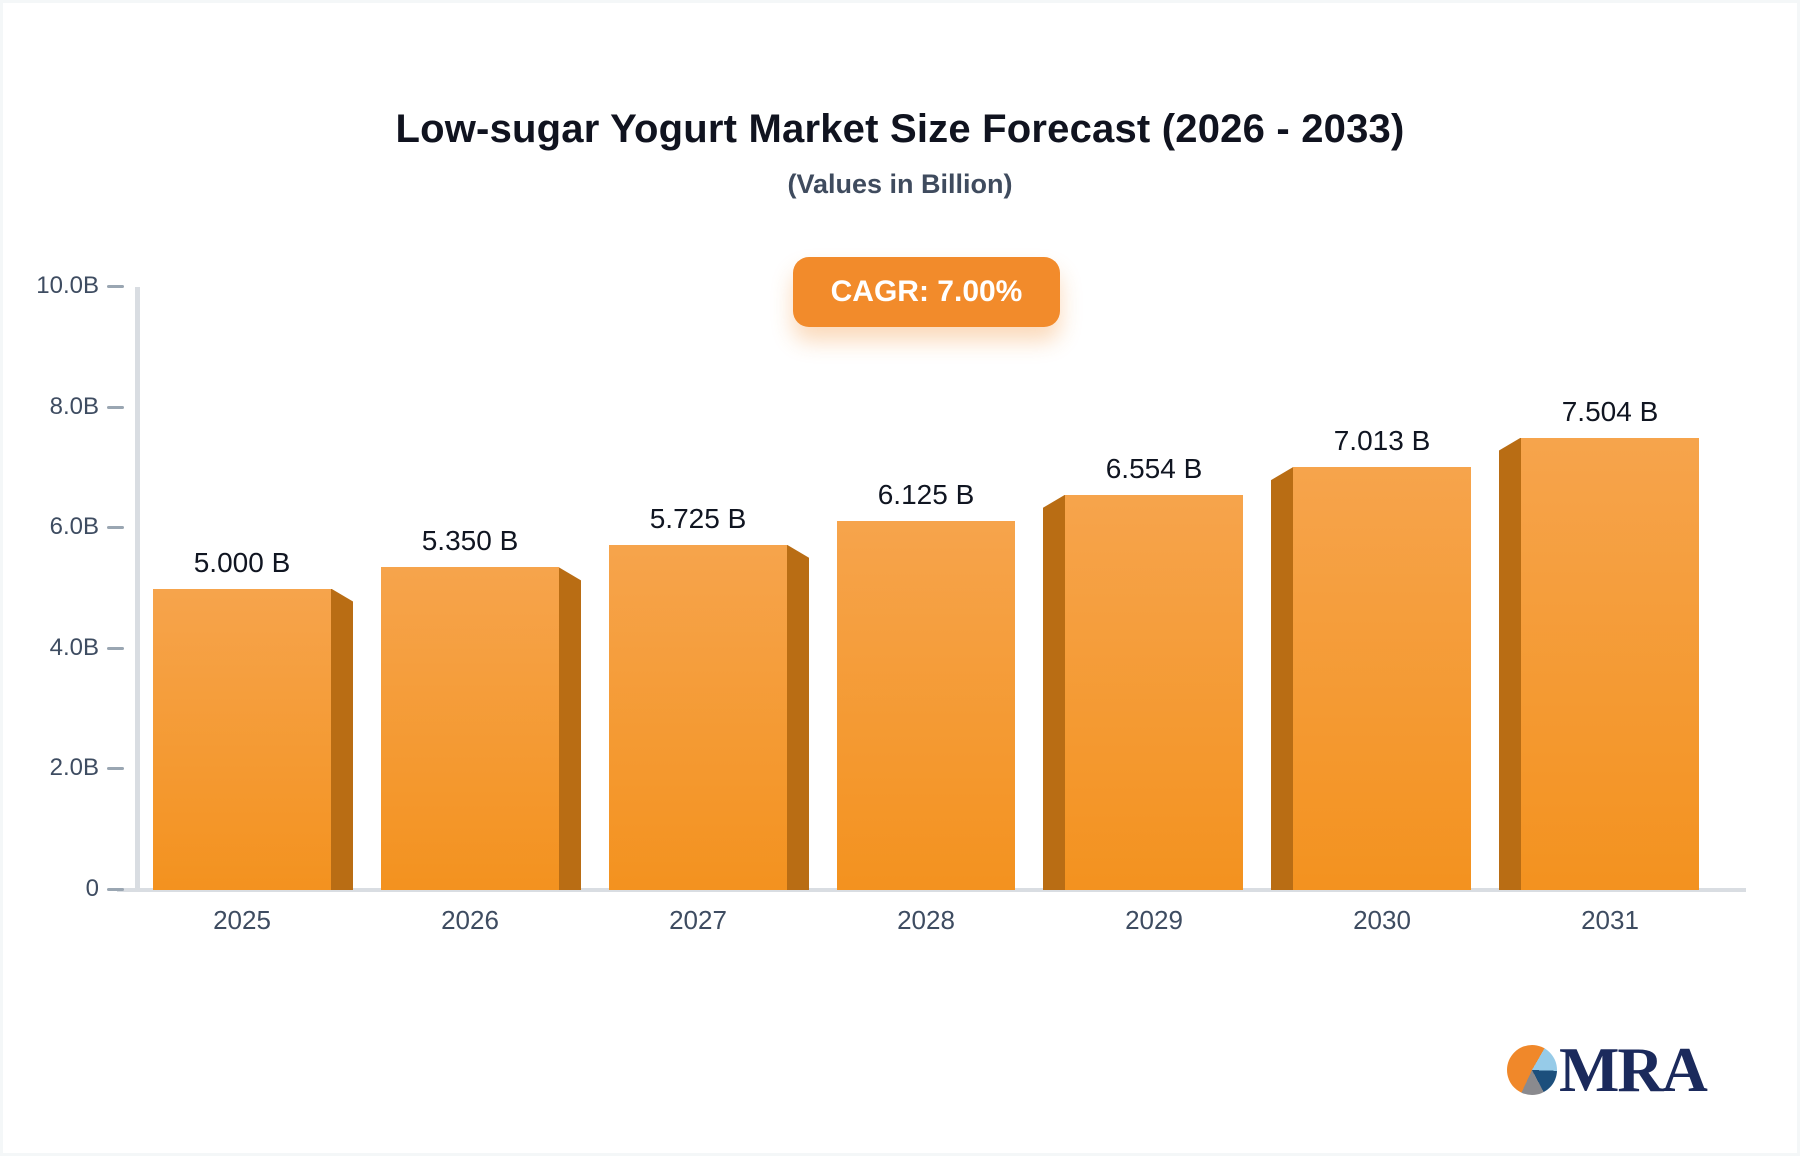 This screenshot has width=1800, height=1156. What do you see at coordinates (1382, 920) in the screenshot?
I see `x-axis-label: 2030` at bounding box center [1382, 920].